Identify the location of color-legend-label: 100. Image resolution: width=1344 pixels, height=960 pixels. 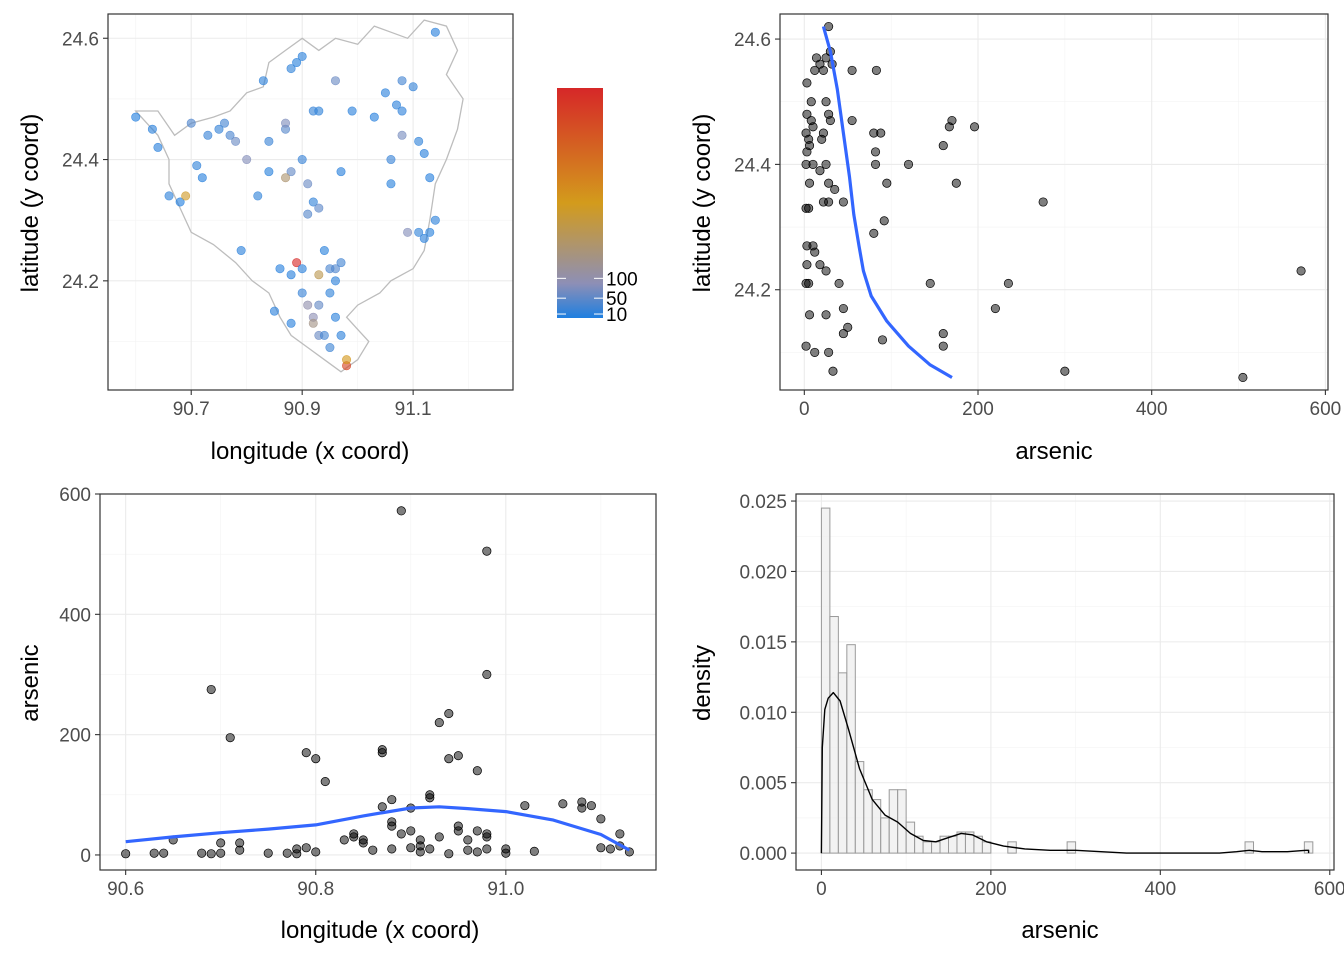
(622, 279).